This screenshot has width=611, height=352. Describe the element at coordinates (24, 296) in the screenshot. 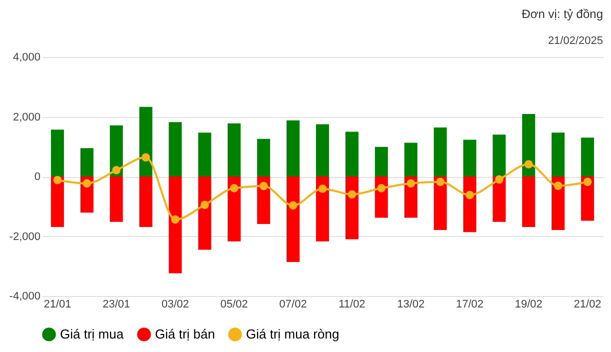

I see `y-tick-label: -4,000` at that location.